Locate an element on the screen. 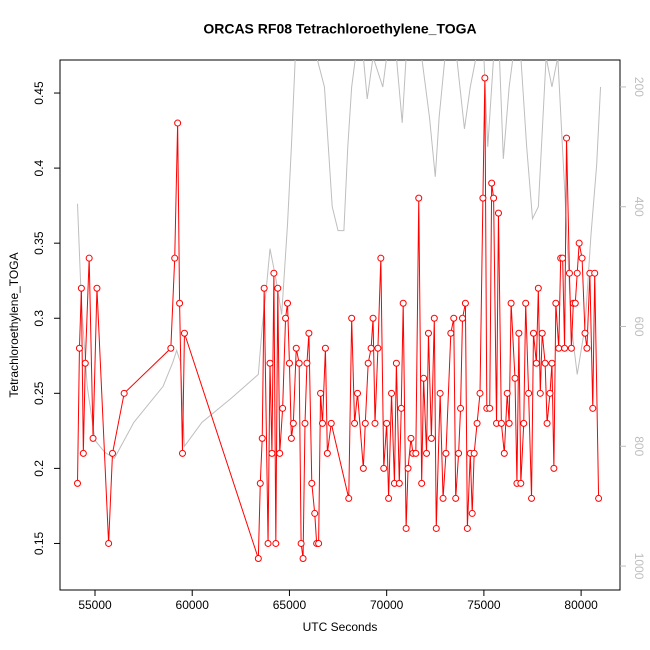 Image resolution: width=650 pixels, height=650 pixels. y-tick-label: 0.35 is located at coordinates (39, 243).